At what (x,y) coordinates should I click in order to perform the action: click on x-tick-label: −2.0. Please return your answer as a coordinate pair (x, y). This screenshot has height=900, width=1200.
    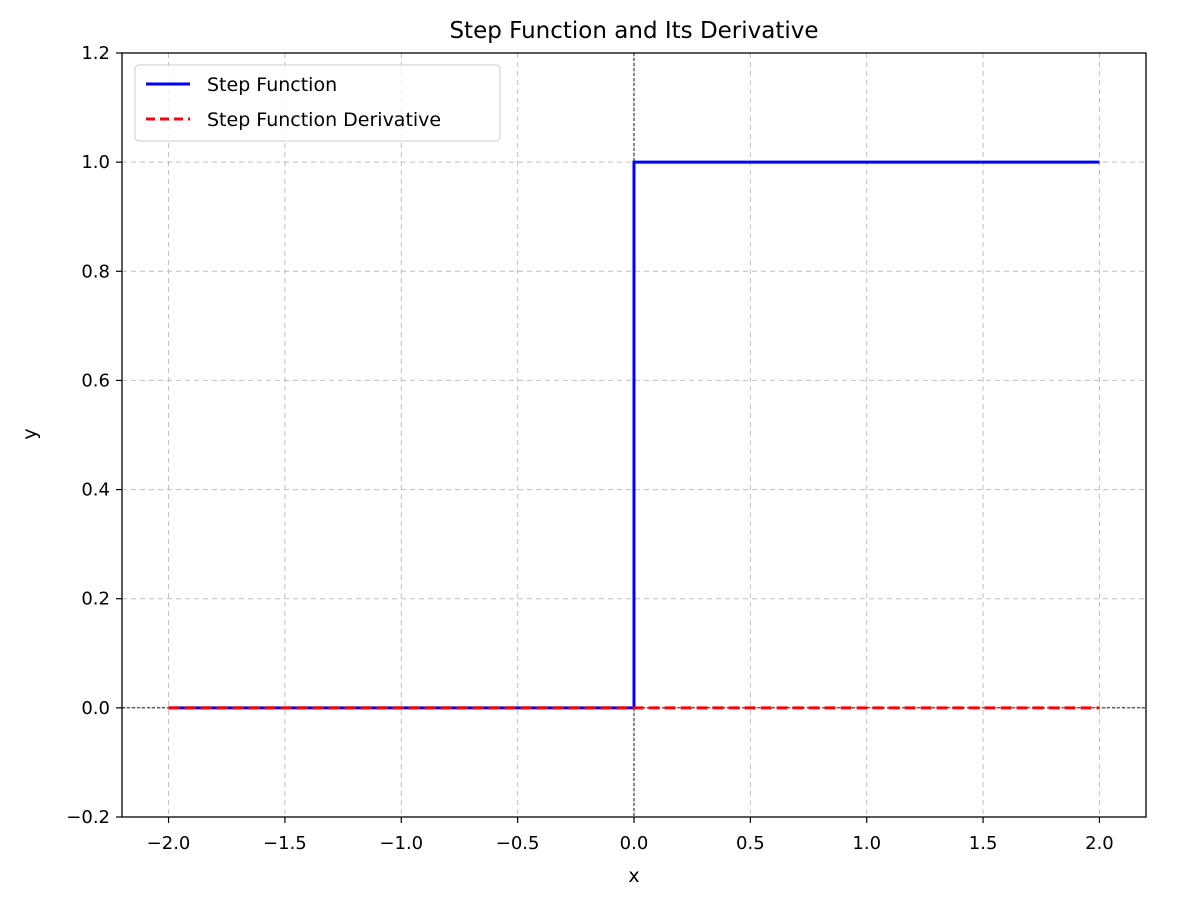
    Looking at the image, I should click on (169, 843).